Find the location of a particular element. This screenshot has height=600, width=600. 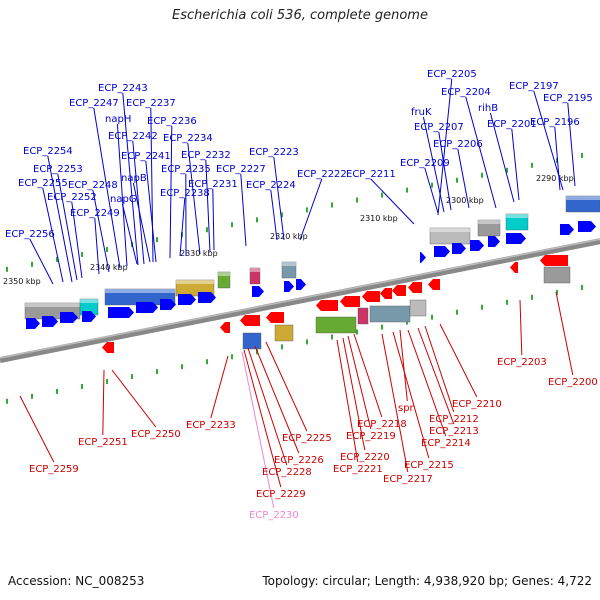

top-gene-label-group: ECP_2254 is located at coordinates (48, 151).